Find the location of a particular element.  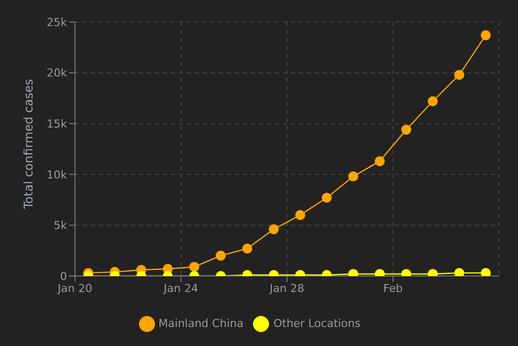

x-tick-label: Jan 20 is located at coordinates (74, 288).